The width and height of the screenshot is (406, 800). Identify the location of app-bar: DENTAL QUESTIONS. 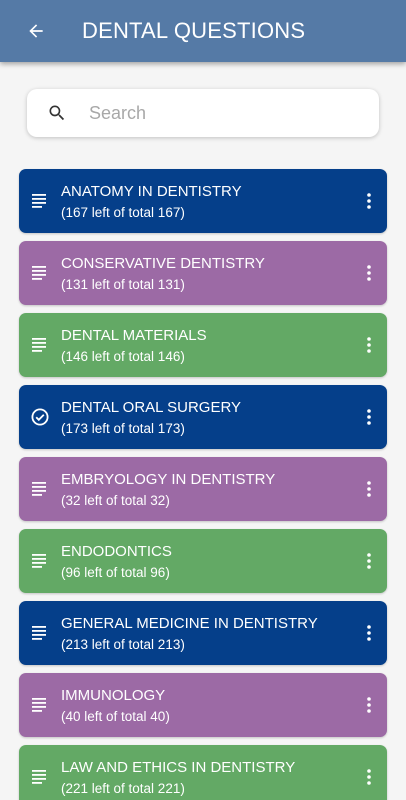
(203, 31).